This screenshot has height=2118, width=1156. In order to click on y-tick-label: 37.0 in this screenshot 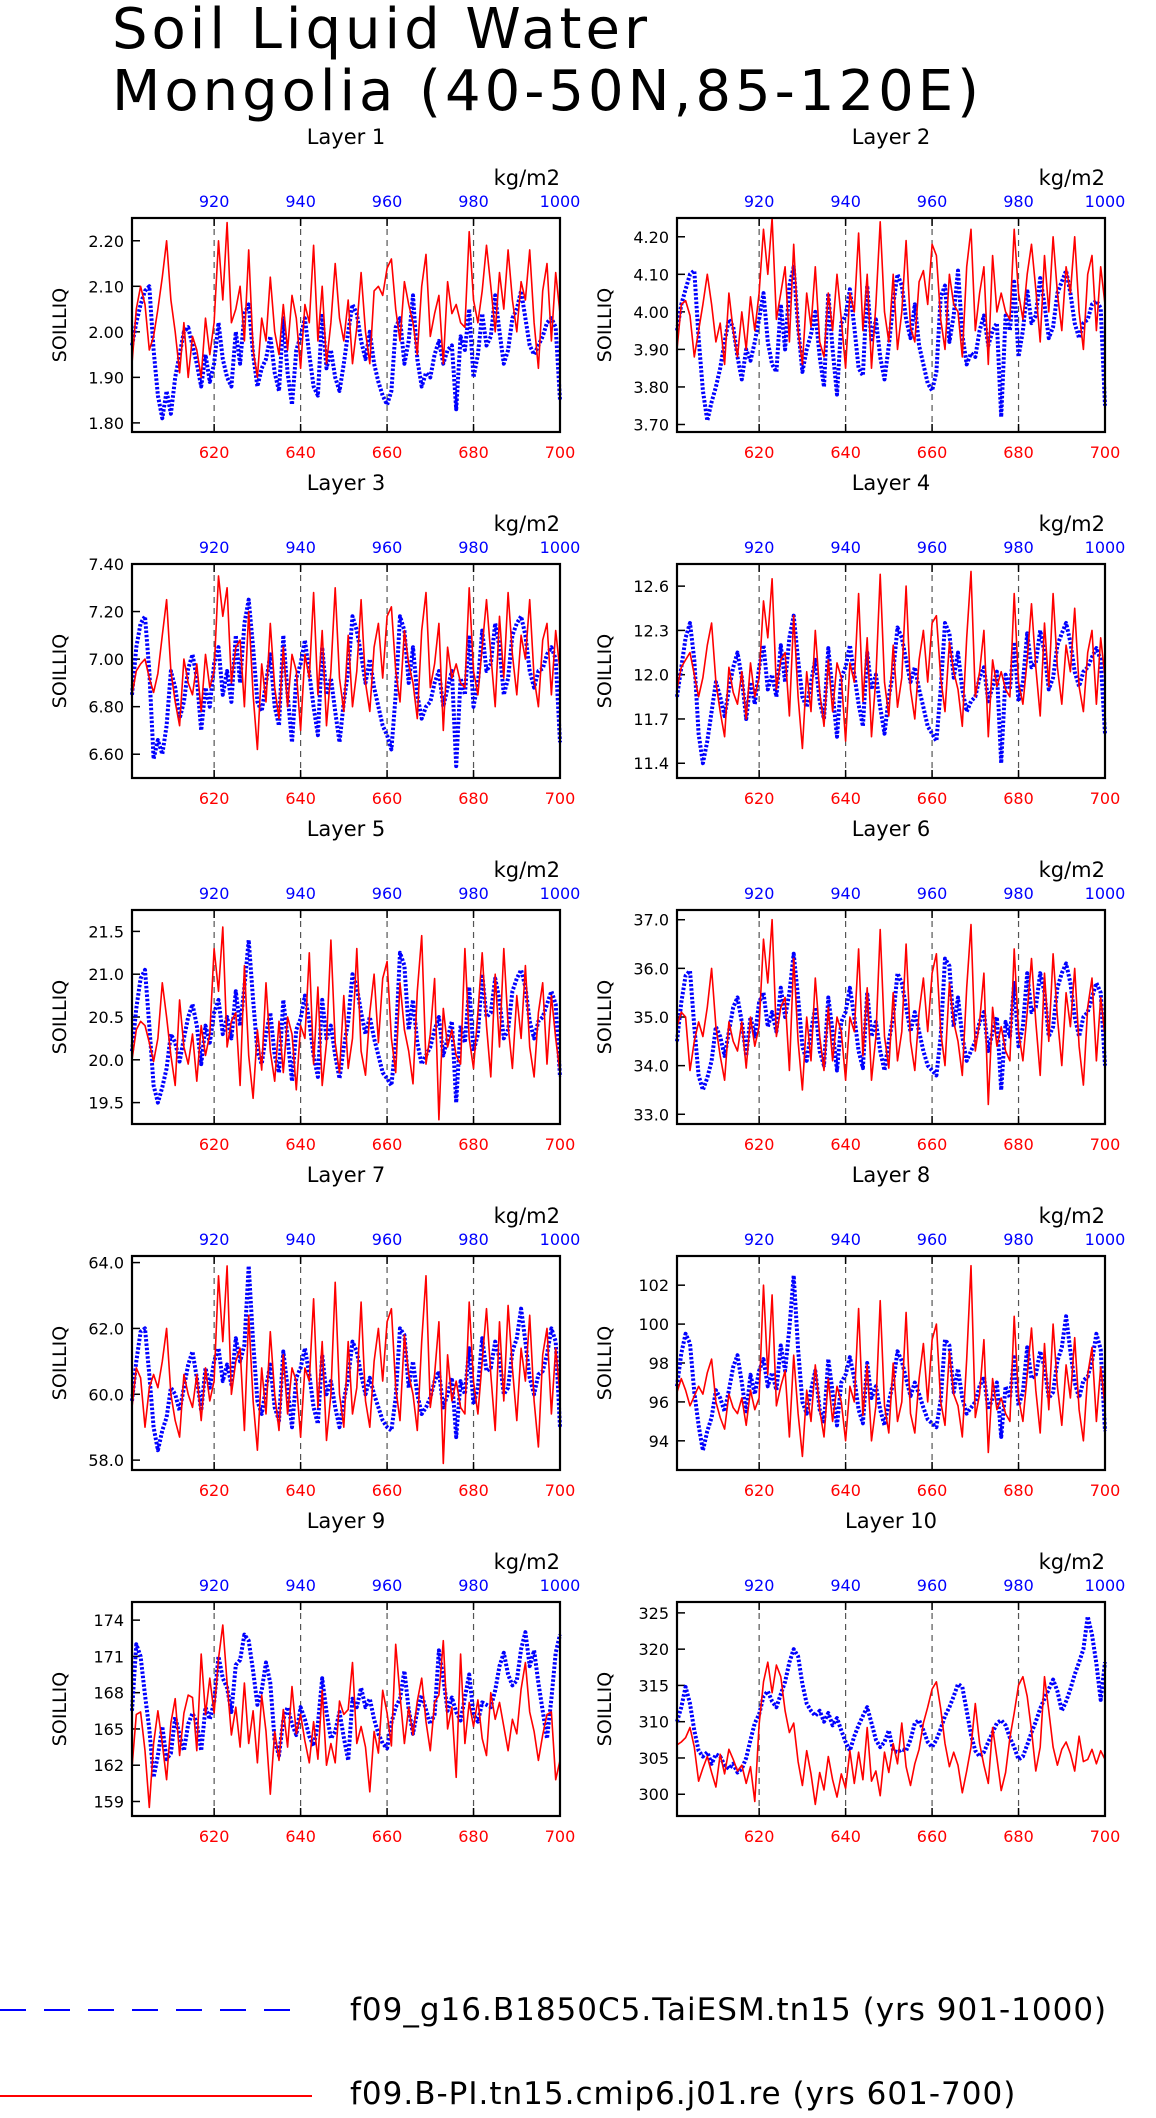, I will do `click(651, 920)`.